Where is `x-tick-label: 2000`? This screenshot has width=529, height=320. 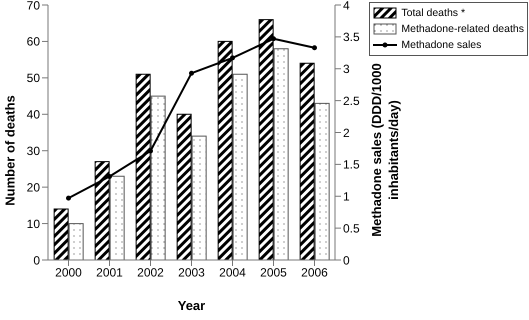
x-tick-label: 2000 is located at coordinates (68, 273).